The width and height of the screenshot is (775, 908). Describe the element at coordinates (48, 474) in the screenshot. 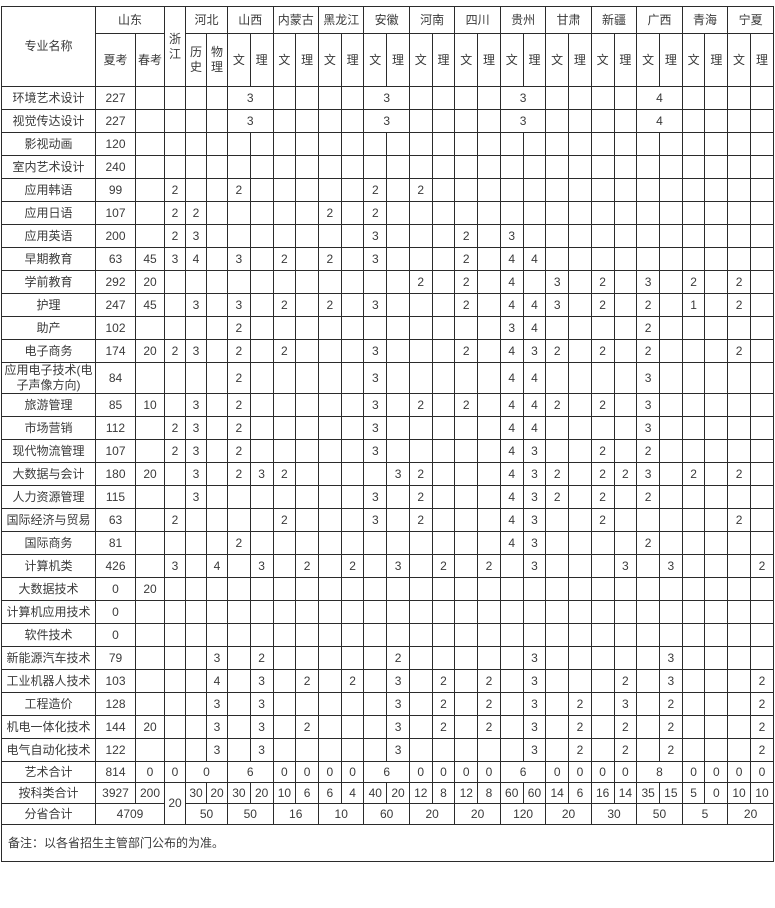

I see `row-label: 大数据与会计` at that location.